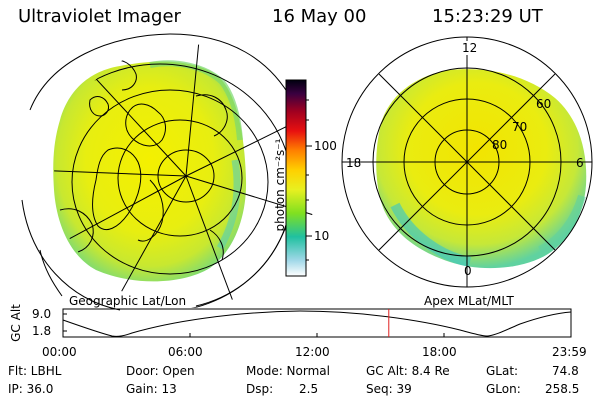 Image resolution: width=600 pixels, height=400 pixels. Describe the element at coordinates (260, 389) in the screenshot. I see `status-dsp-label: Dsp:` at that location.